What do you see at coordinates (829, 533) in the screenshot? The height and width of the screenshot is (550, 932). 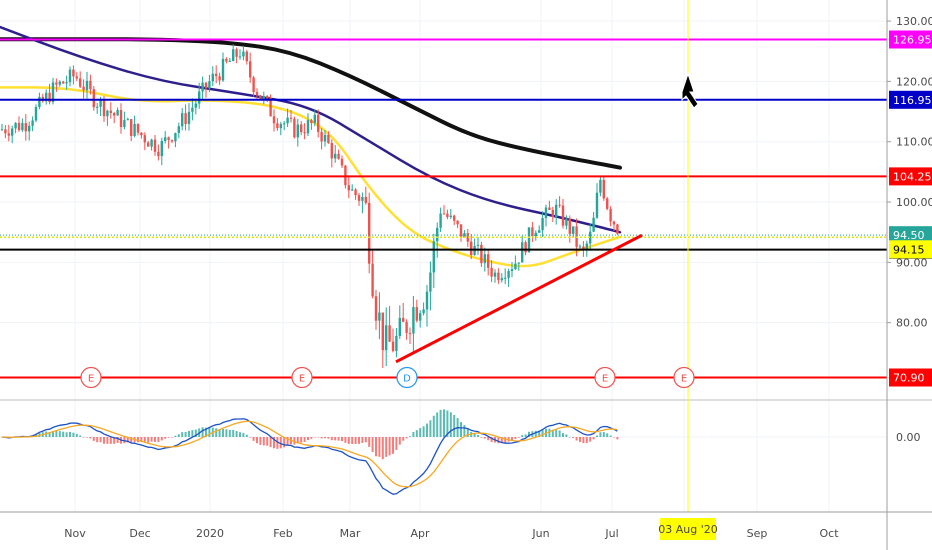 I see `time-tick-label: Oct` at bounding box center [829, 533].